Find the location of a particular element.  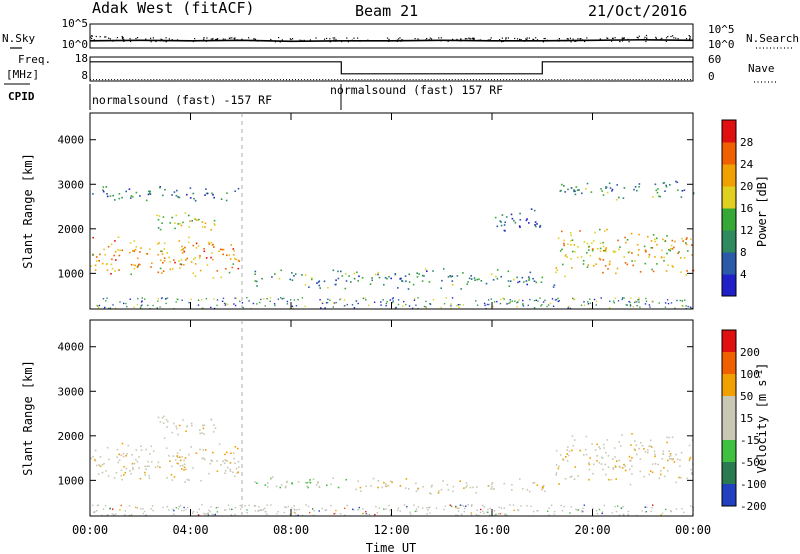

noise-series is located at coordinates (391, 38).